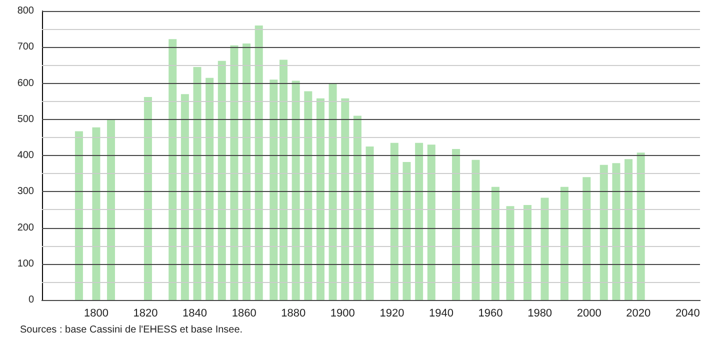  Describe the element at coordinates (96, 314) in the screenshot. I see `x-tick-label: 1800` at that location.